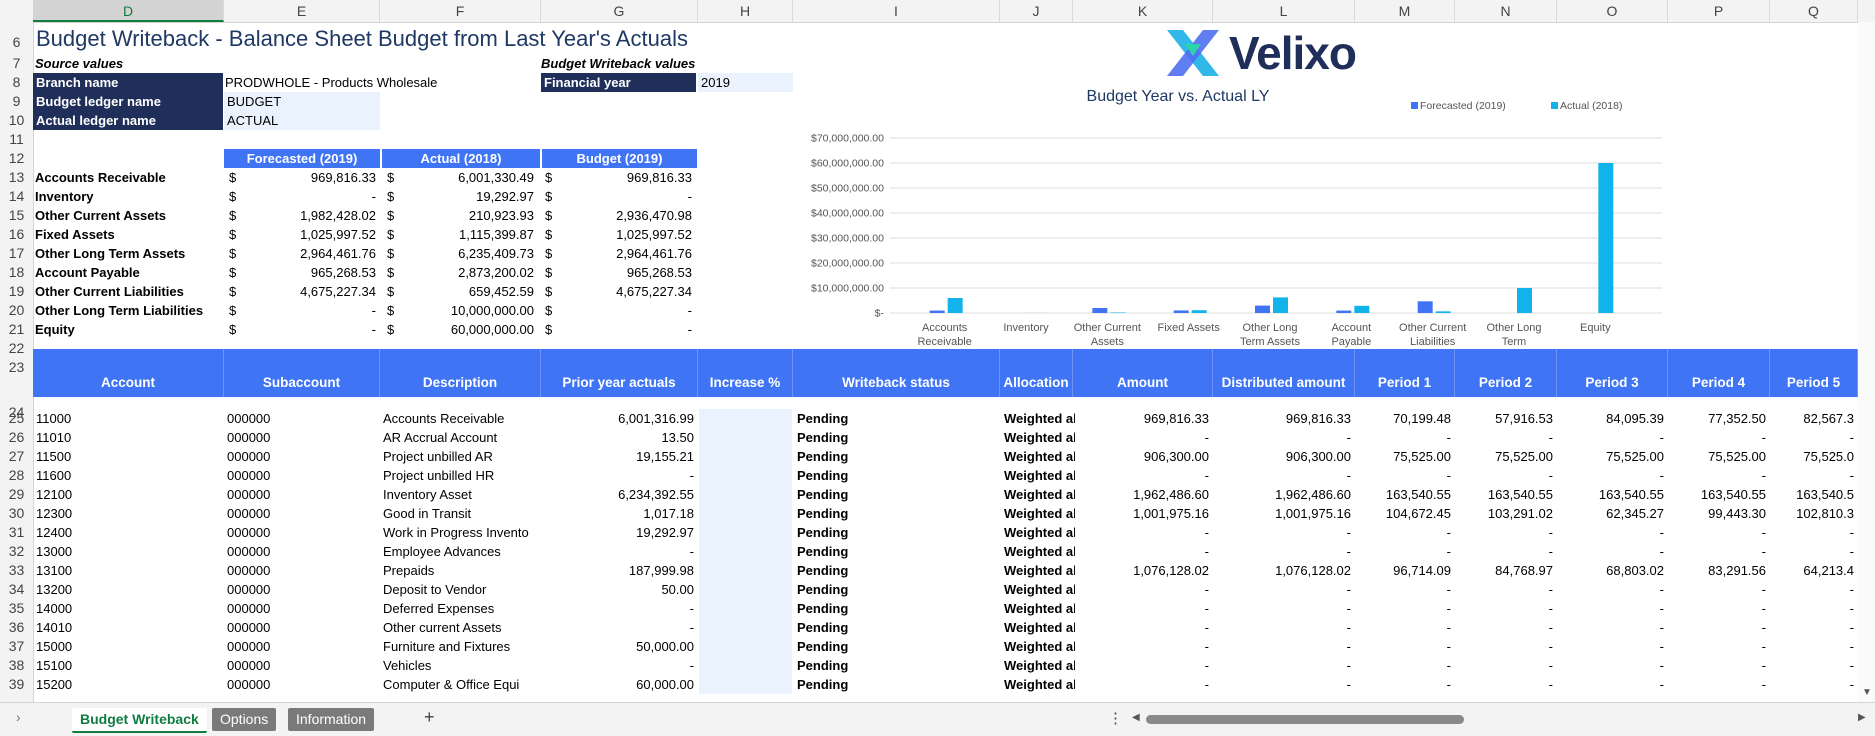 This screenshot has width=1875, height=736. What do you see at coordinates (462, 665) in the screenshot?
I see `table-cell-2: Vehicles` at bounding box center [462, 665].